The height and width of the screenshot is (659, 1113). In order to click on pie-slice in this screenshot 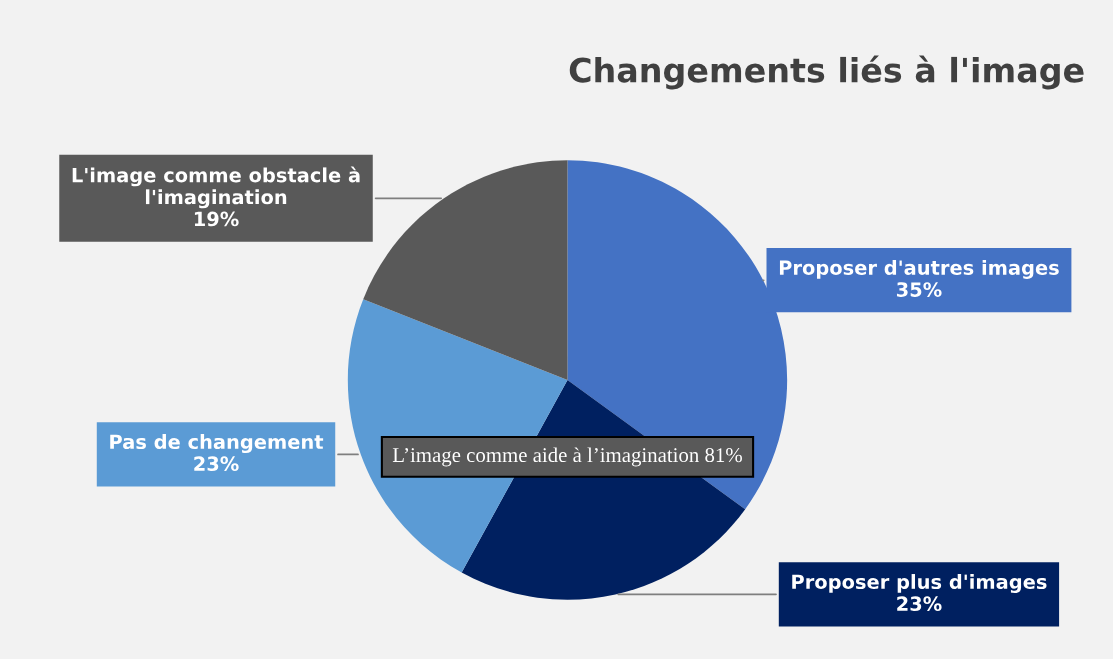, I will do `click(465, 270)`.